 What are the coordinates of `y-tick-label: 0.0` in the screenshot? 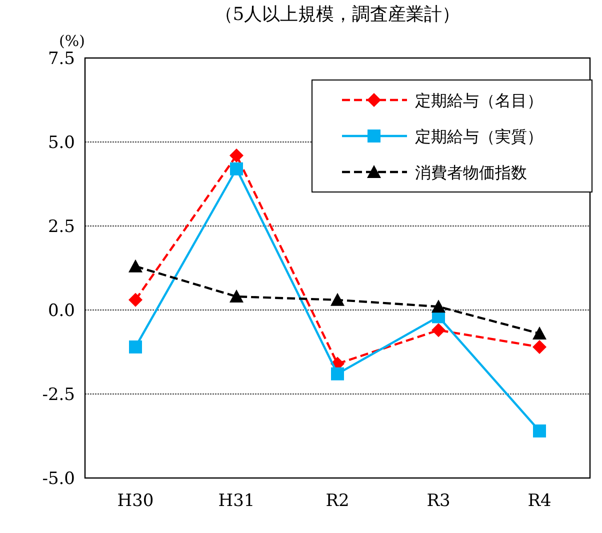 It's located at (61, 311).